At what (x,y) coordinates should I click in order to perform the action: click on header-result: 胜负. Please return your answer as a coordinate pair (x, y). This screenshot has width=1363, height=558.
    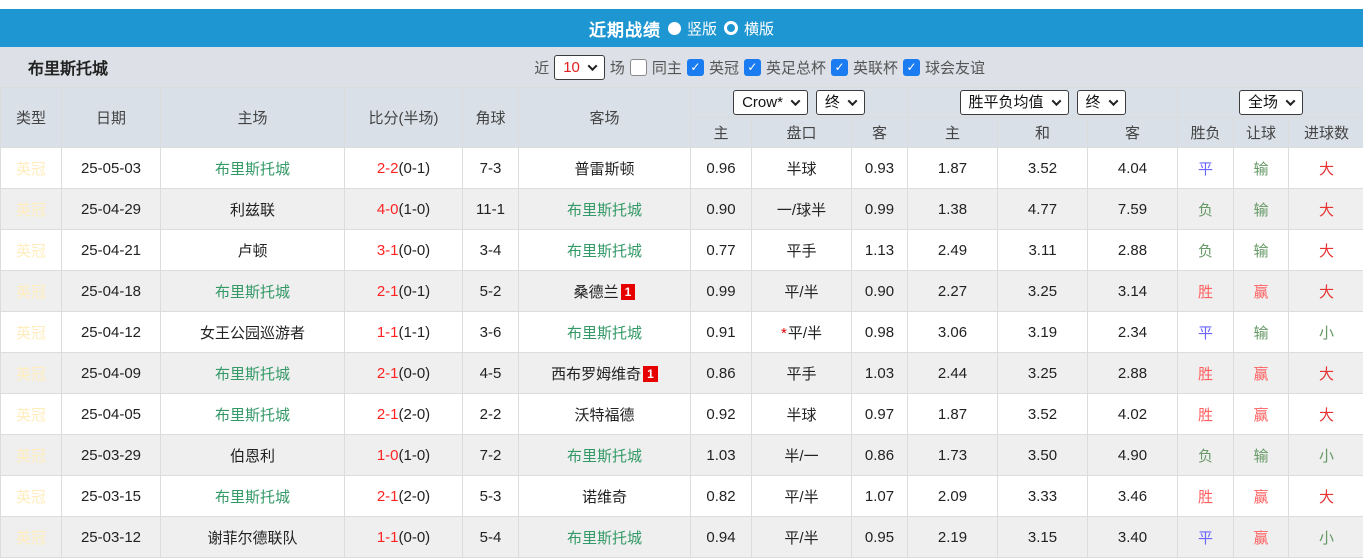
    Looking at the image, I should click on (1206, 132).